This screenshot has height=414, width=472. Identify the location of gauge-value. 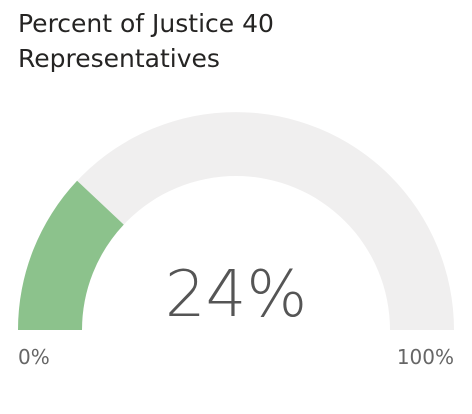
(71, 255).